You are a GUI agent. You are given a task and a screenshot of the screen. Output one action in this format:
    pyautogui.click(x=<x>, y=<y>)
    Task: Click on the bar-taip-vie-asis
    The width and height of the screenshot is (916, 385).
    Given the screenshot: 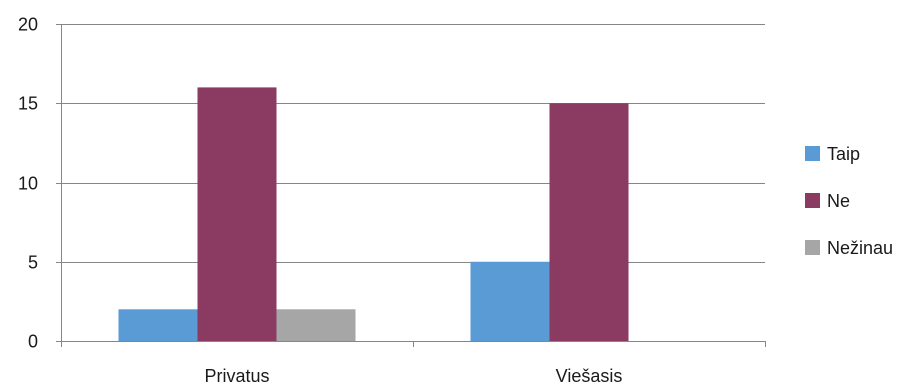 What is the action you would take?
    pyautogui.click(x=510, y=301)
    